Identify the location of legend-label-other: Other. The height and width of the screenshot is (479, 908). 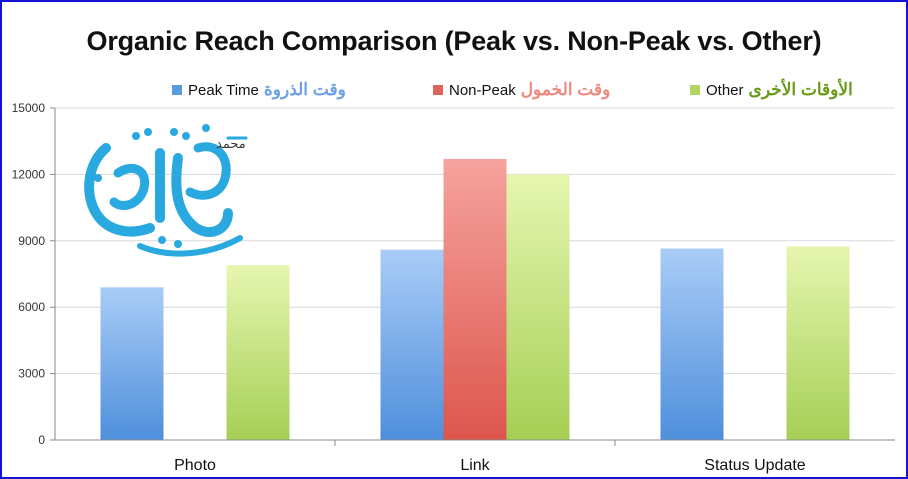
(725, 90).